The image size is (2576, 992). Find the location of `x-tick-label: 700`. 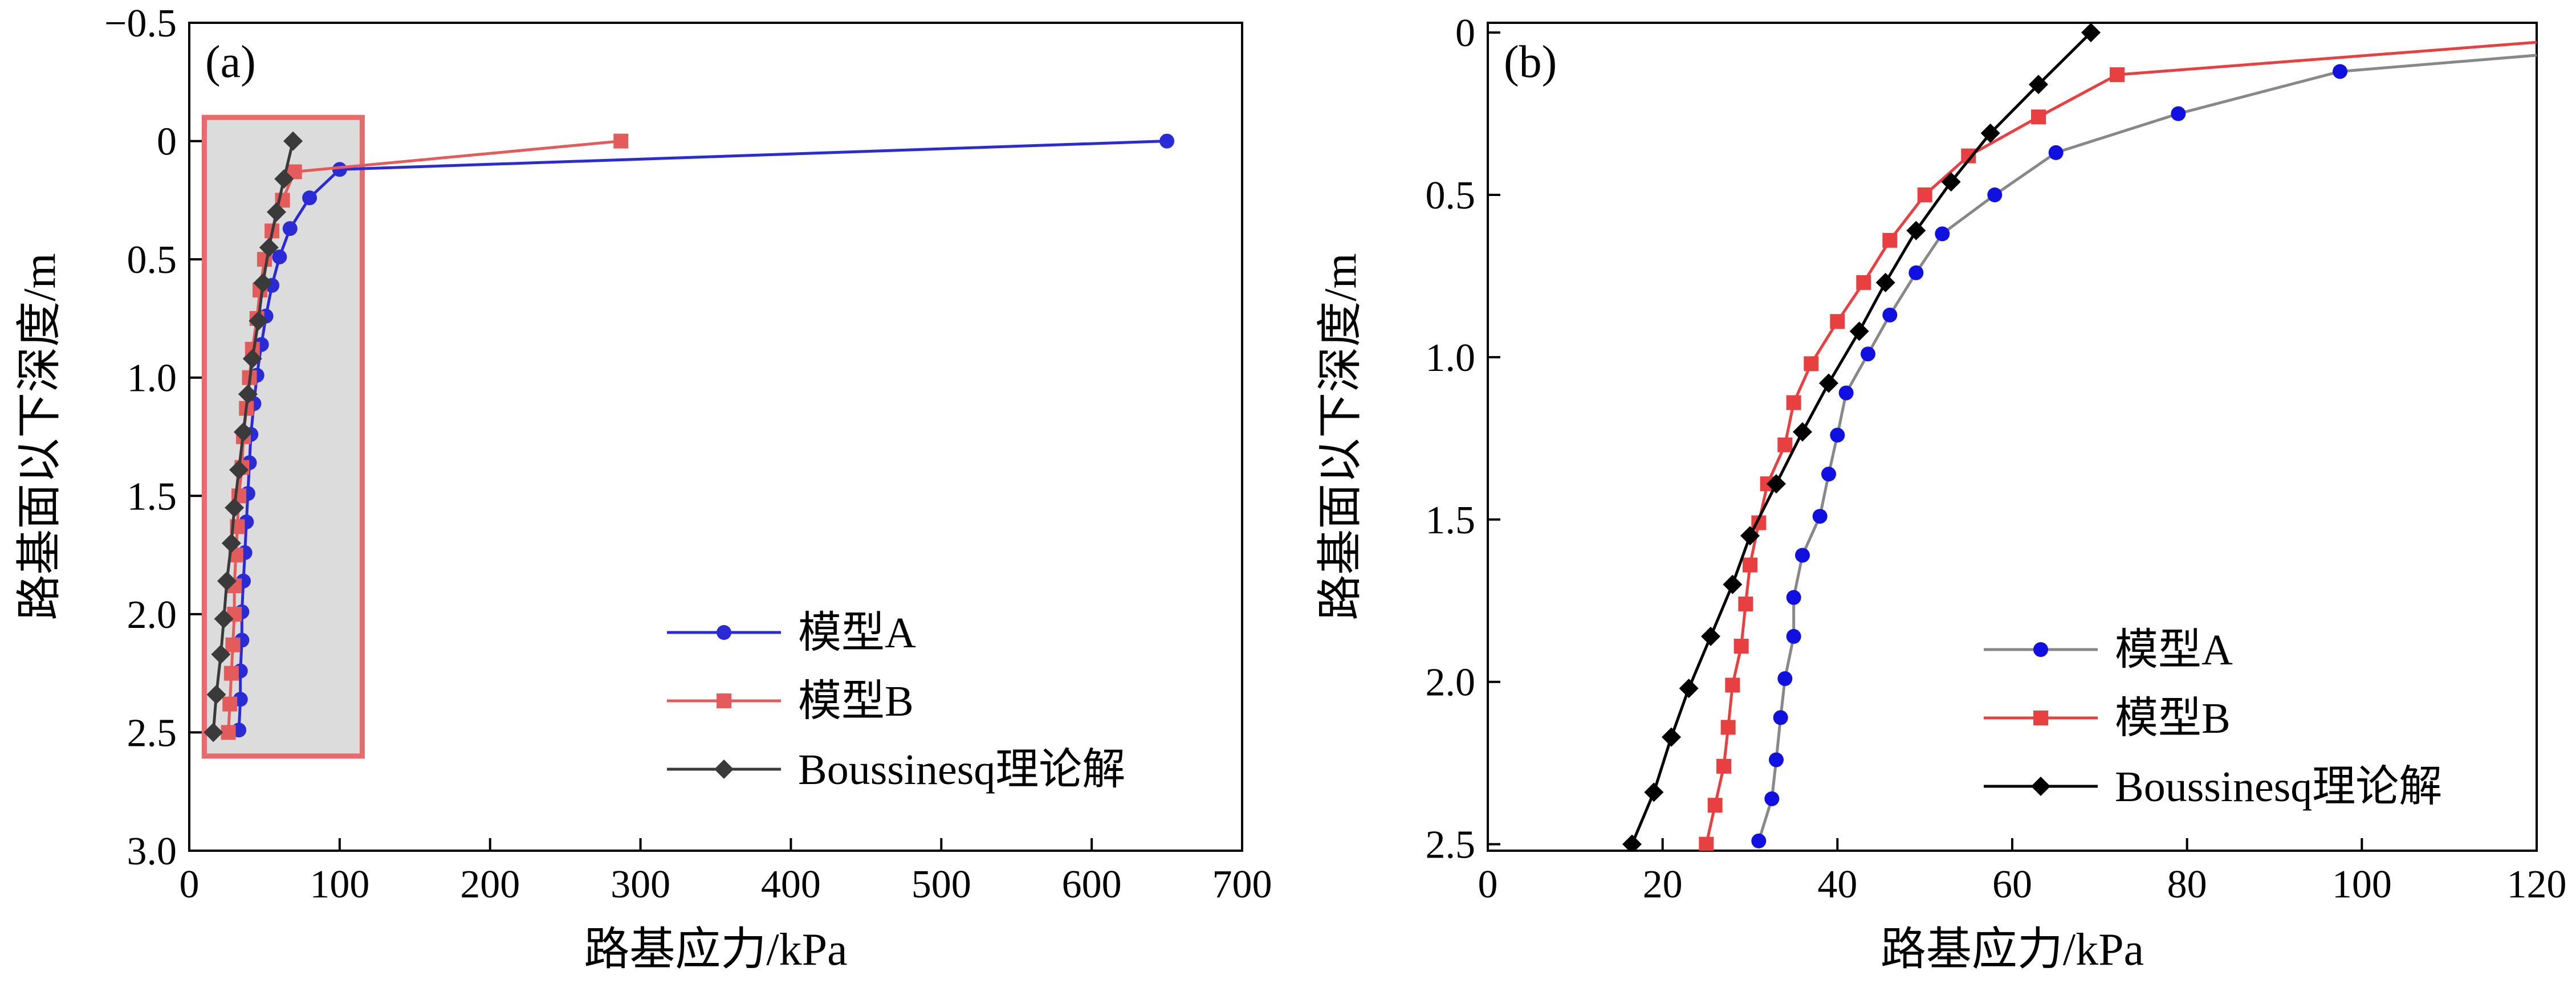

x-tick-label: 700 is located at coordinates (1242, 885).